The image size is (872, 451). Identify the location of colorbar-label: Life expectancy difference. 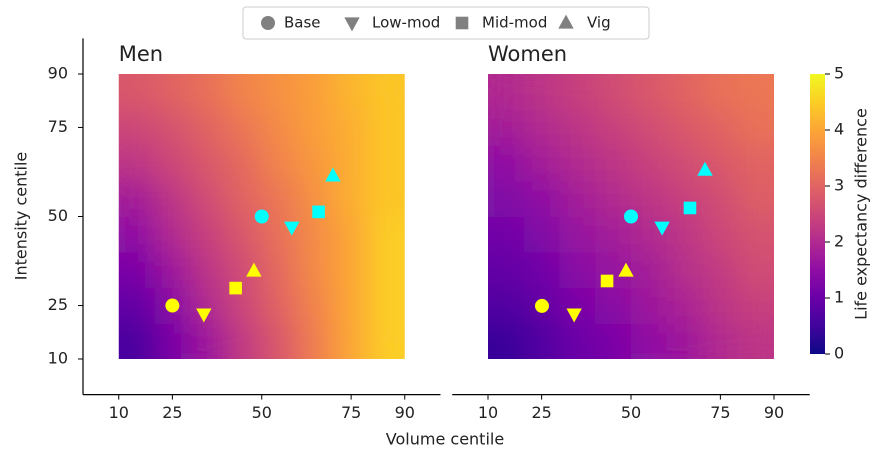
(861, 214).